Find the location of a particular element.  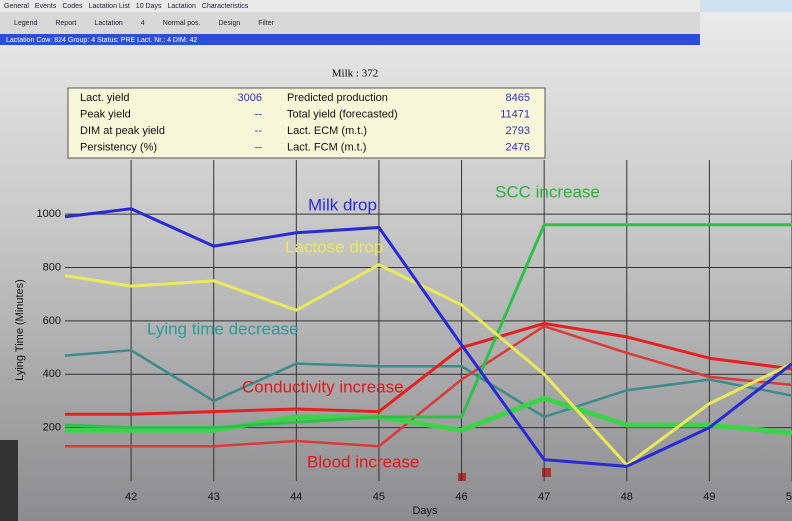

menu-item: Events is located at coordinates (46, 6).